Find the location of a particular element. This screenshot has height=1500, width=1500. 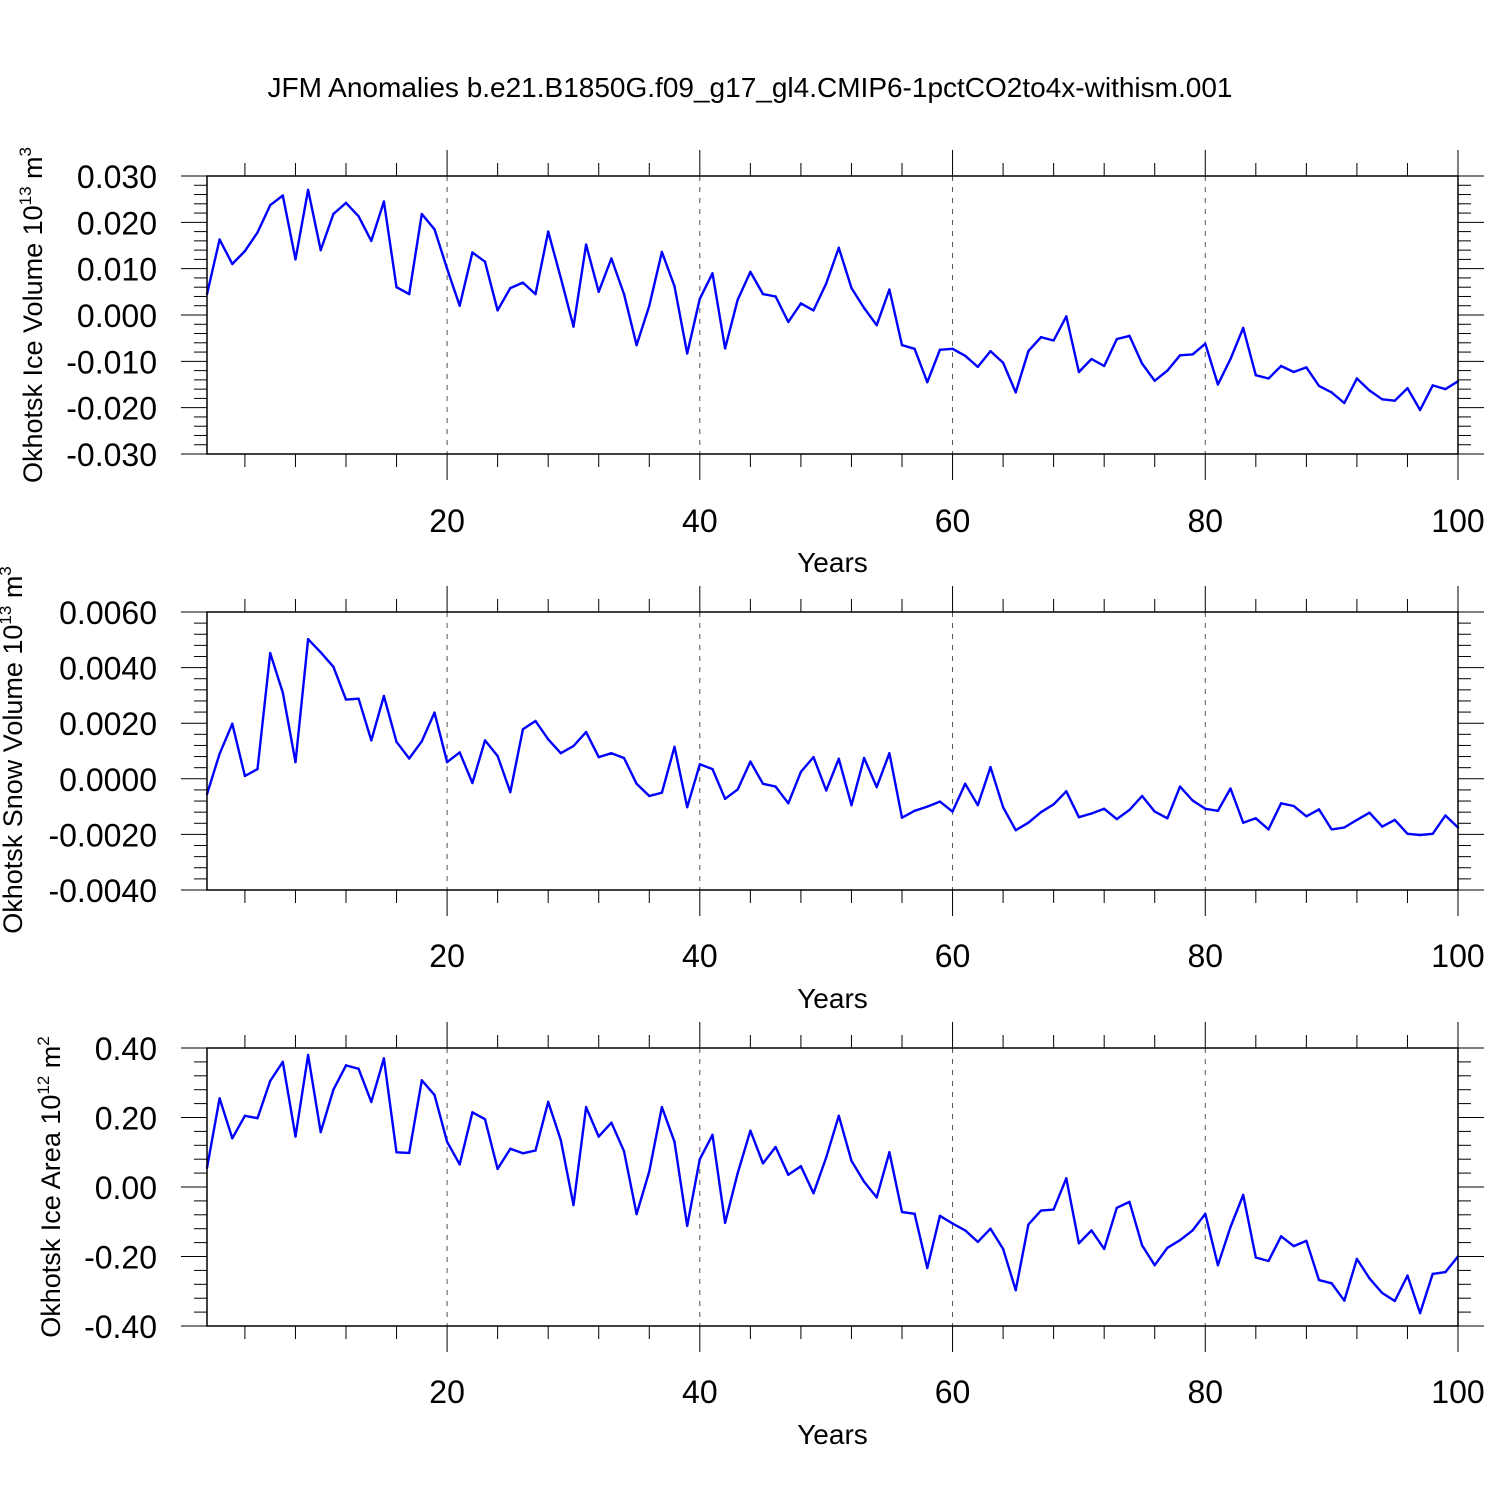

x-tick-label: 60 is located at coordinates (953, 956).